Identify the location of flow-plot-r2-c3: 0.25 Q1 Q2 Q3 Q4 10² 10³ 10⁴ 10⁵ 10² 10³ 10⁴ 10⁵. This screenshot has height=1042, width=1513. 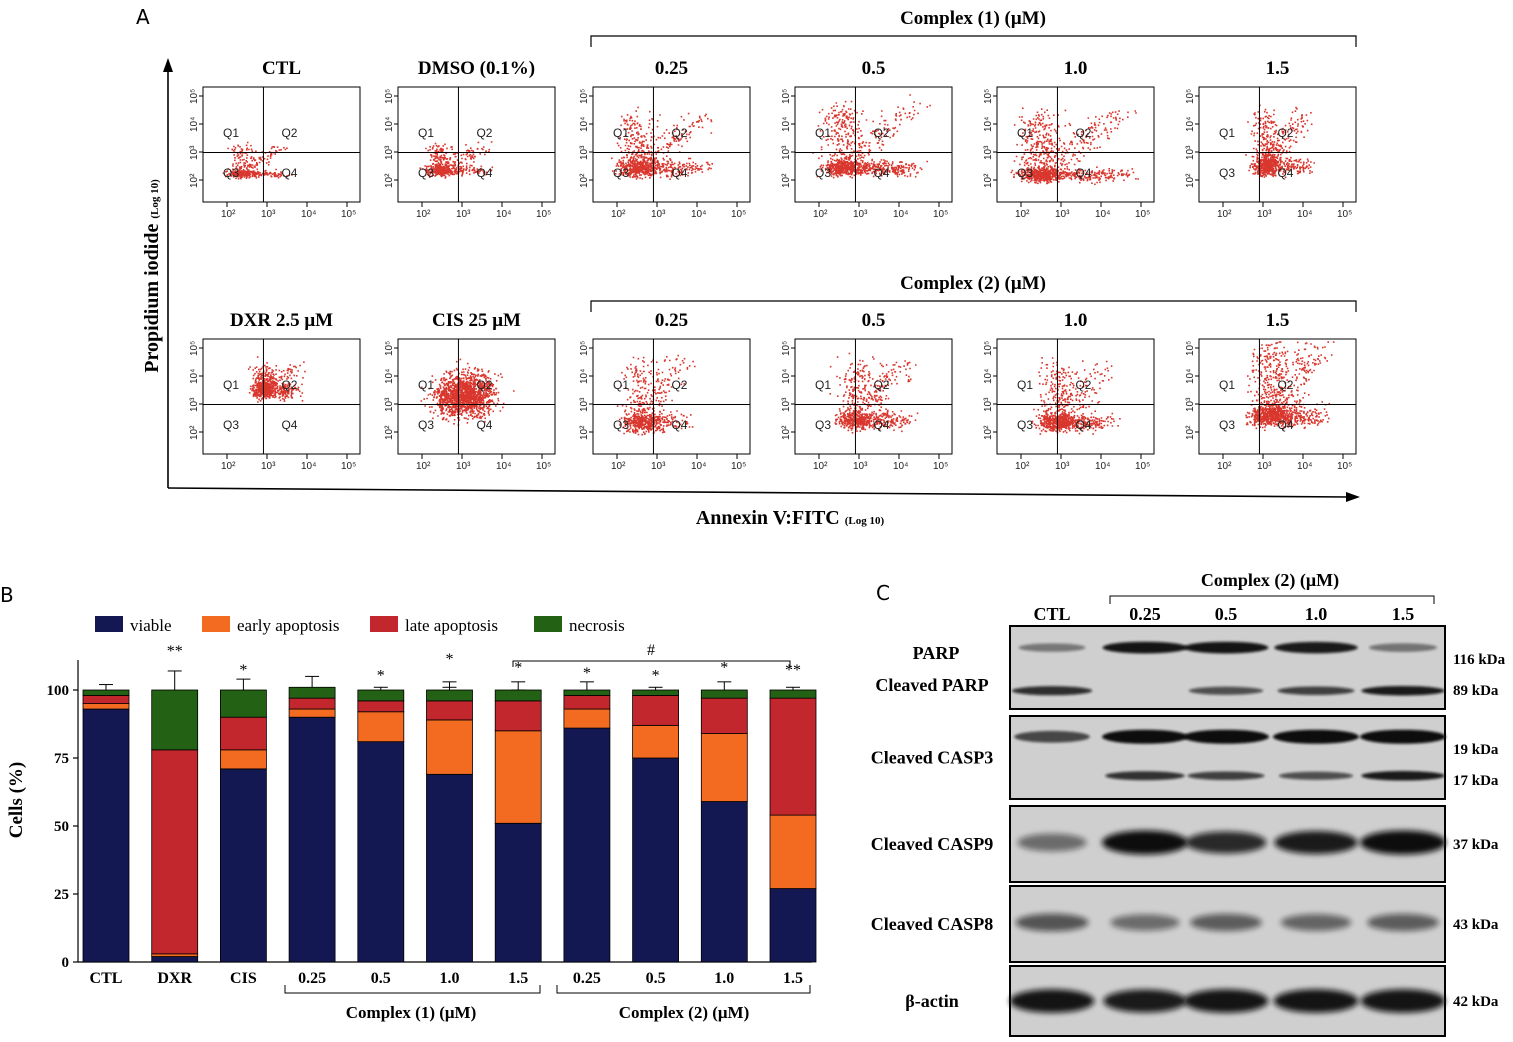
(665, 391).